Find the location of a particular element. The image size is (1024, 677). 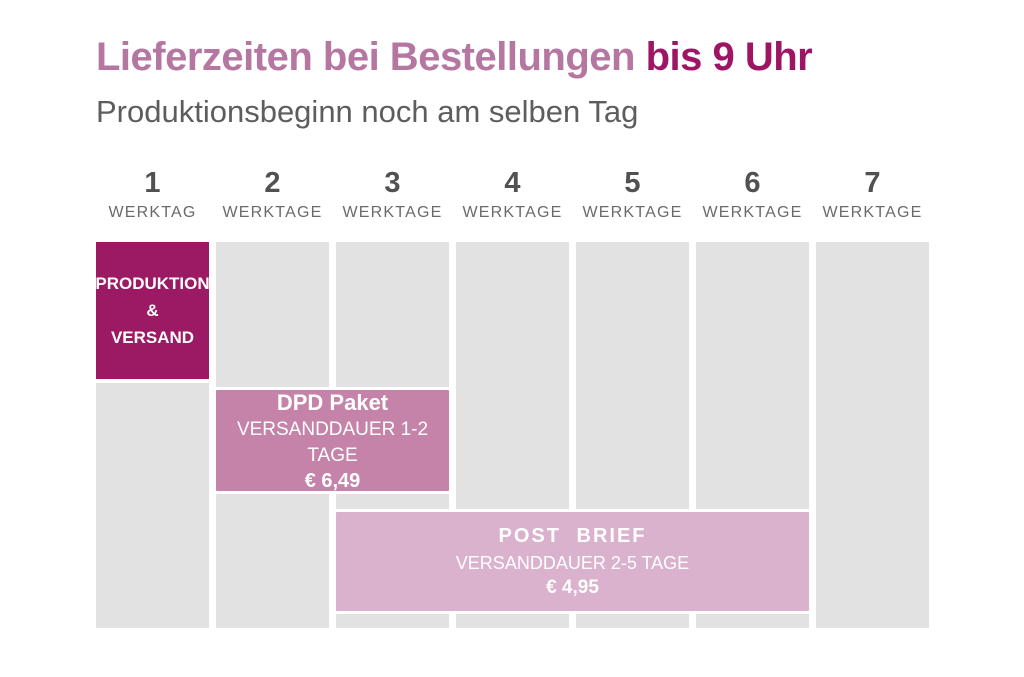

day-header-2: 2 WERKTAGE is located at coordinates (272, 194).